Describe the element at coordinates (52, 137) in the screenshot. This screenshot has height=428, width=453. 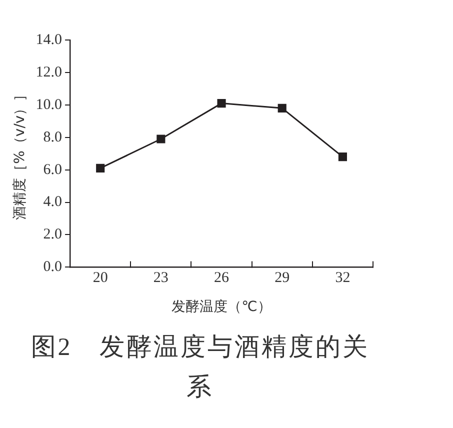
I see `y-tick-label: 8.0` at that location.